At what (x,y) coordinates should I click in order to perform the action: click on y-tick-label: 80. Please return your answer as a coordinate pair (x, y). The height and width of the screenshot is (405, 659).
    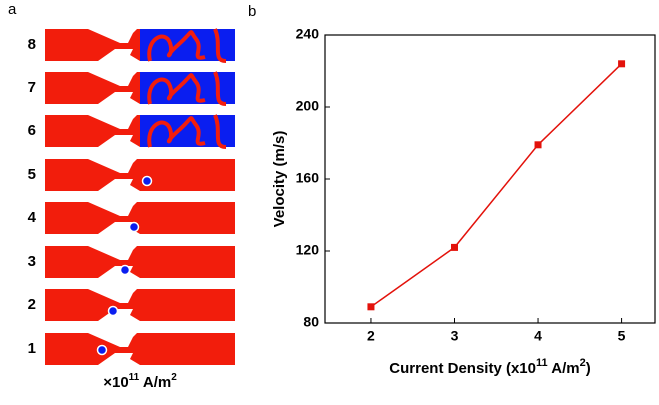
    Looking at the image, I should click on (311, 322).